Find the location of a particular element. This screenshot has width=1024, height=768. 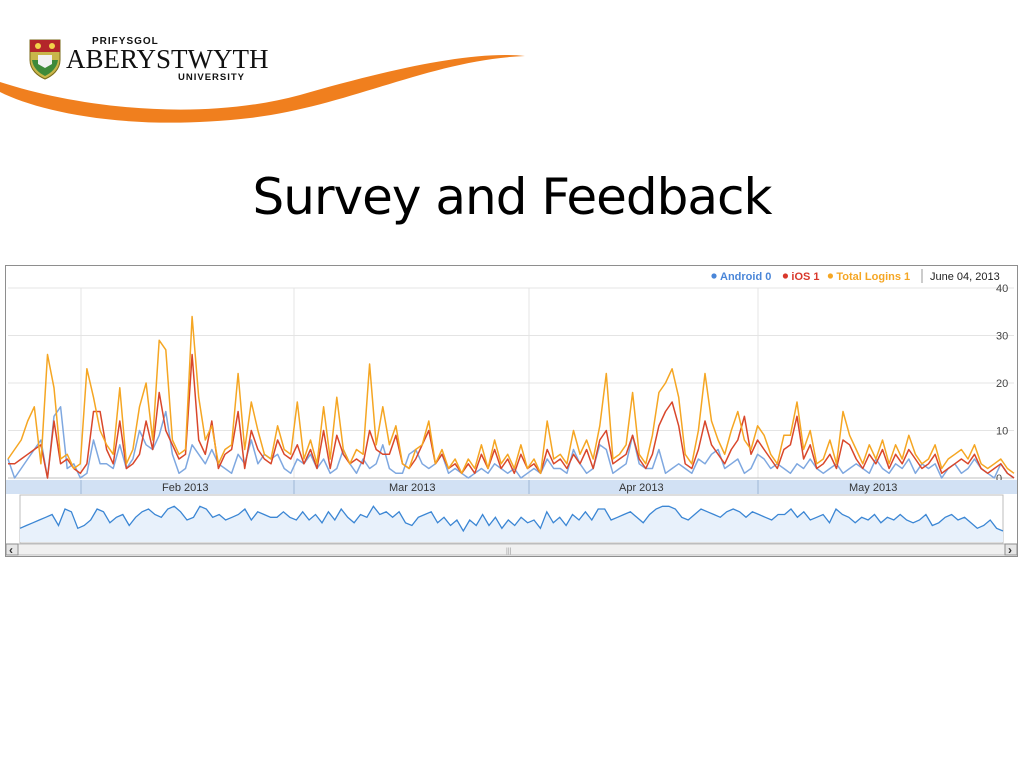

swoosh-banner is located at coordinates (262, 88).